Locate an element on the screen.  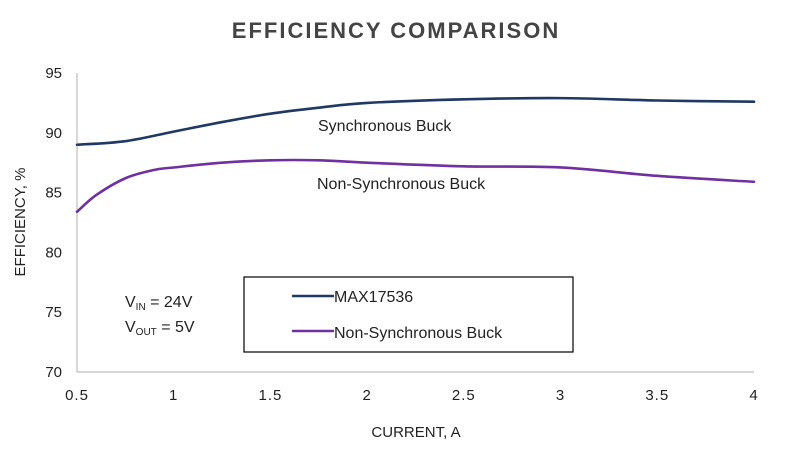
vin-subscript: IN is located at coordinates (141, 307).